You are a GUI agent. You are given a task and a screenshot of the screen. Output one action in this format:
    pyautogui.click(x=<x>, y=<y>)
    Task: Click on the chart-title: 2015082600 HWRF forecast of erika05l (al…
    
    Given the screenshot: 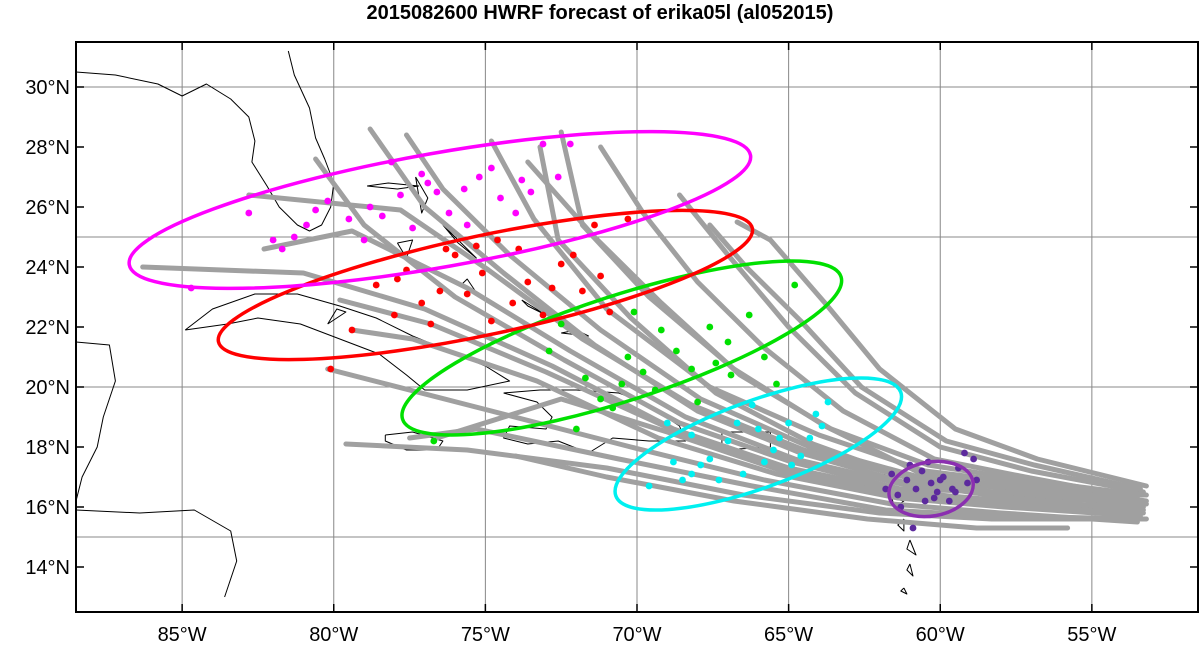 What is the action you would take?
    pyautogui.click(x=600, y=13)
    